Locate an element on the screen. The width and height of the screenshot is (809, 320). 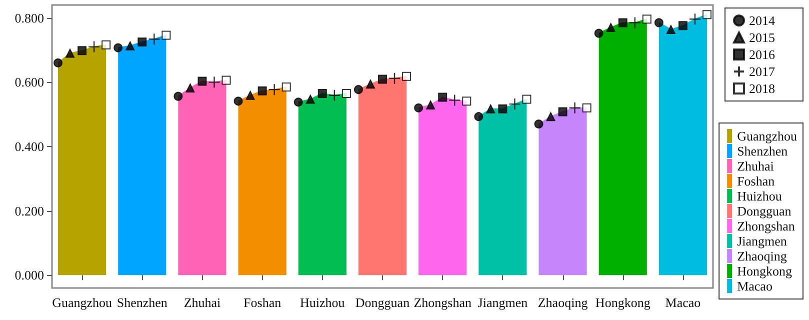
y-tick-label: 0.000 is located at coordinates (29, 275).